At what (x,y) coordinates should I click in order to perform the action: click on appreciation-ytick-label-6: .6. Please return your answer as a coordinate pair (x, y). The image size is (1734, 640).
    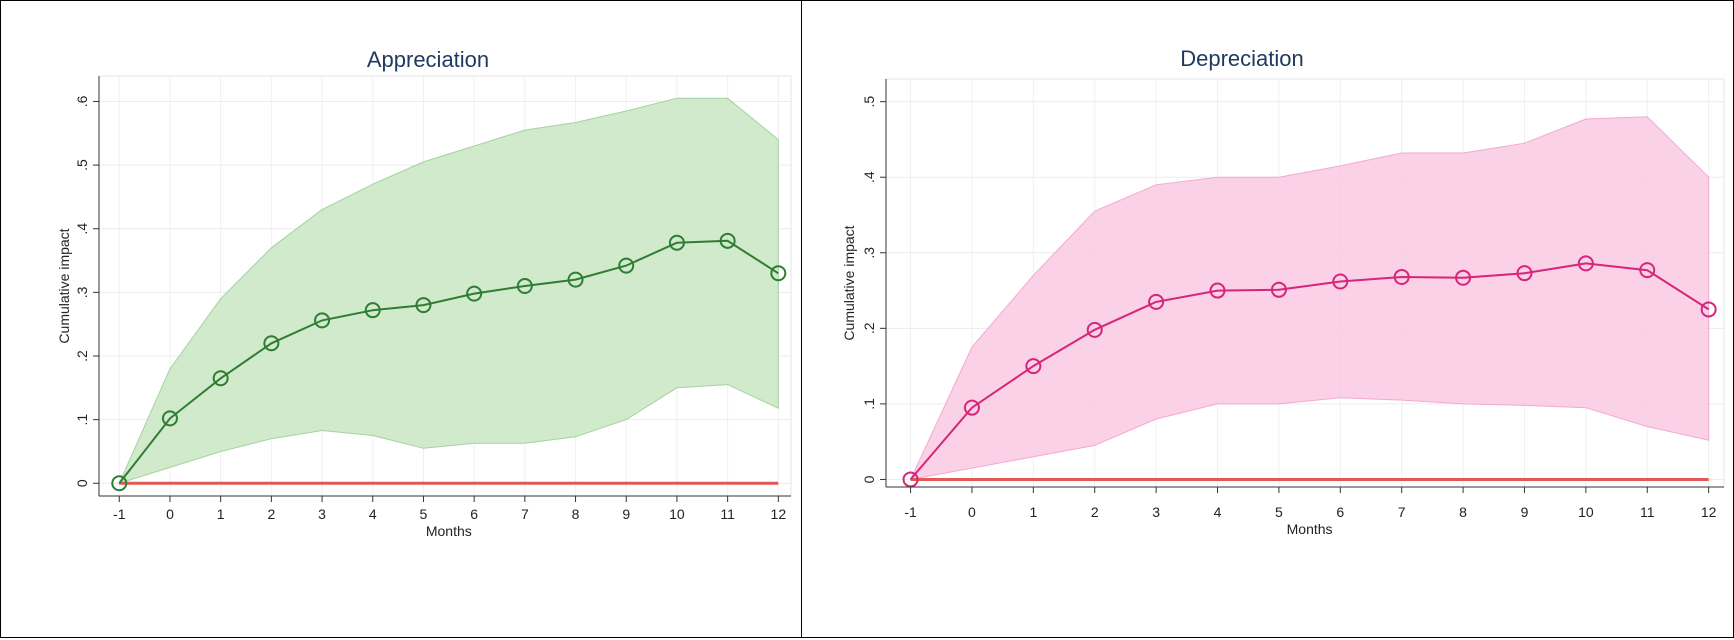
    Looking at the image, I should click on (82, 101).